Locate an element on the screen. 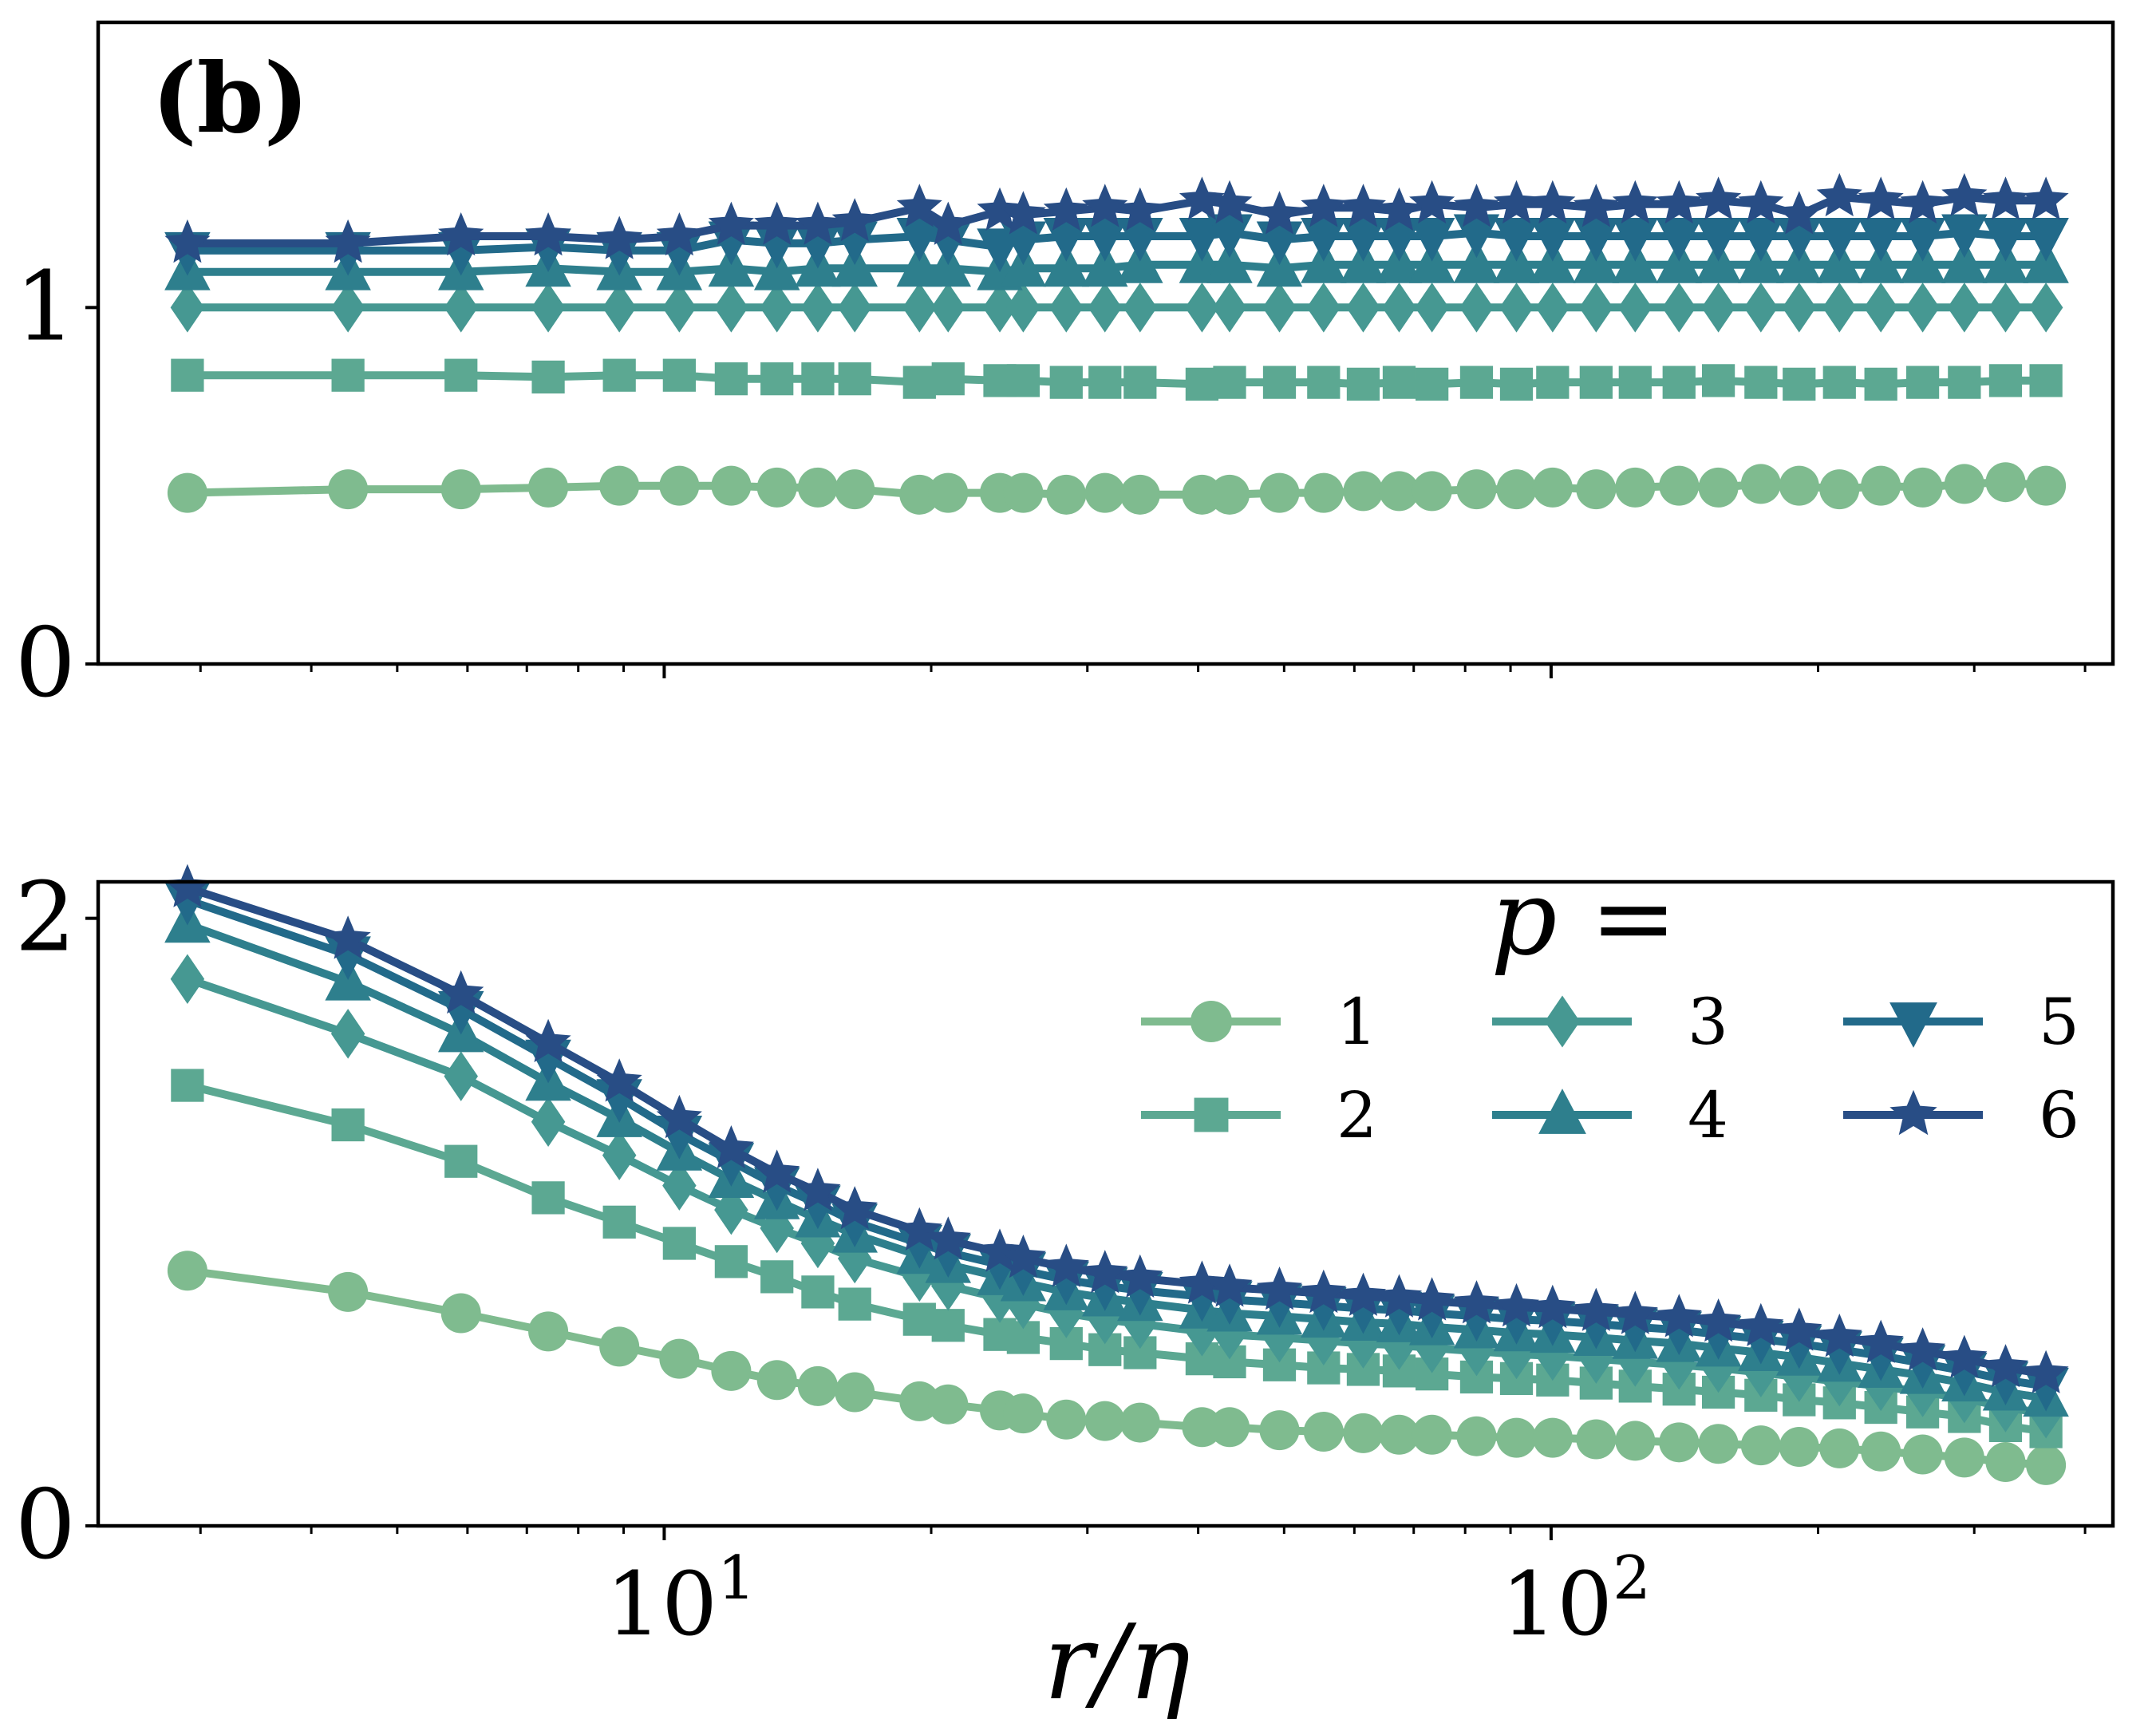 This screenshot has height=1719, width=2156. legend-label: 6 is located at coordinates (2059, 1115).